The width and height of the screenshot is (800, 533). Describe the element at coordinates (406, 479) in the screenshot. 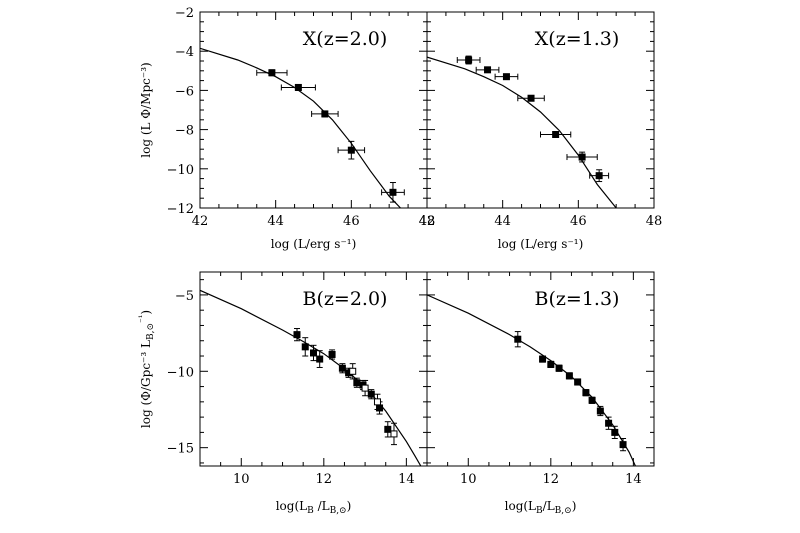

I see `x-tick-label: 14` at that location.